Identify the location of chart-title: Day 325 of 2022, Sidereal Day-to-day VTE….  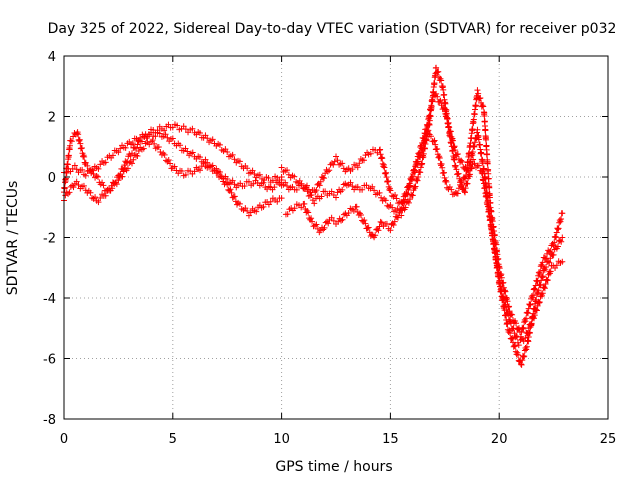
(332, 29).